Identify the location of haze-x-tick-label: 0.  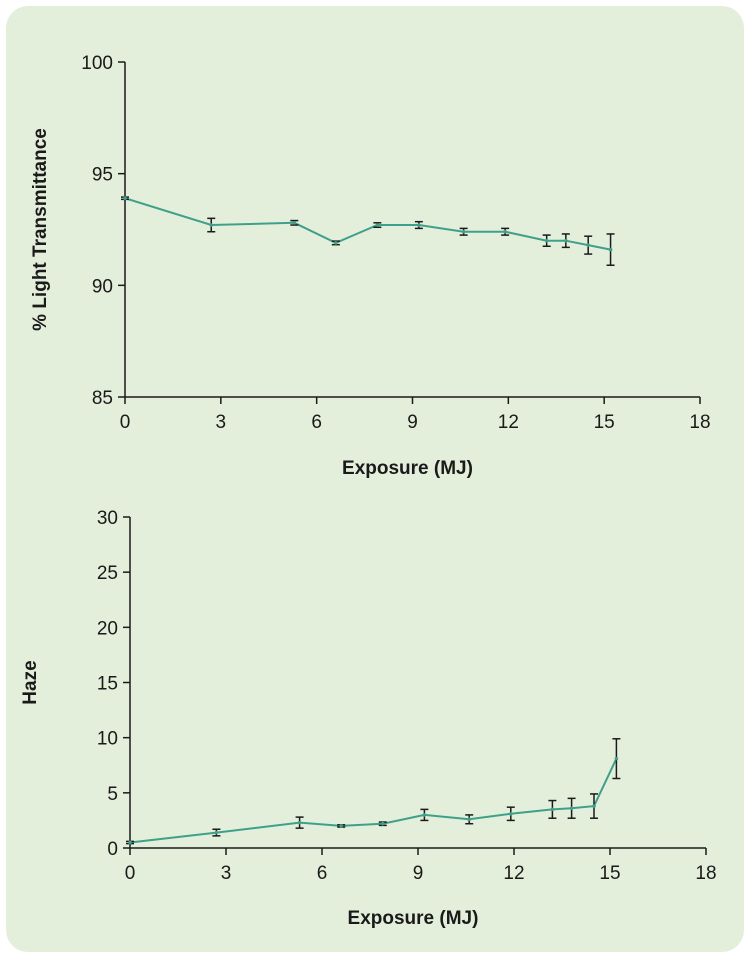
(130, 873).